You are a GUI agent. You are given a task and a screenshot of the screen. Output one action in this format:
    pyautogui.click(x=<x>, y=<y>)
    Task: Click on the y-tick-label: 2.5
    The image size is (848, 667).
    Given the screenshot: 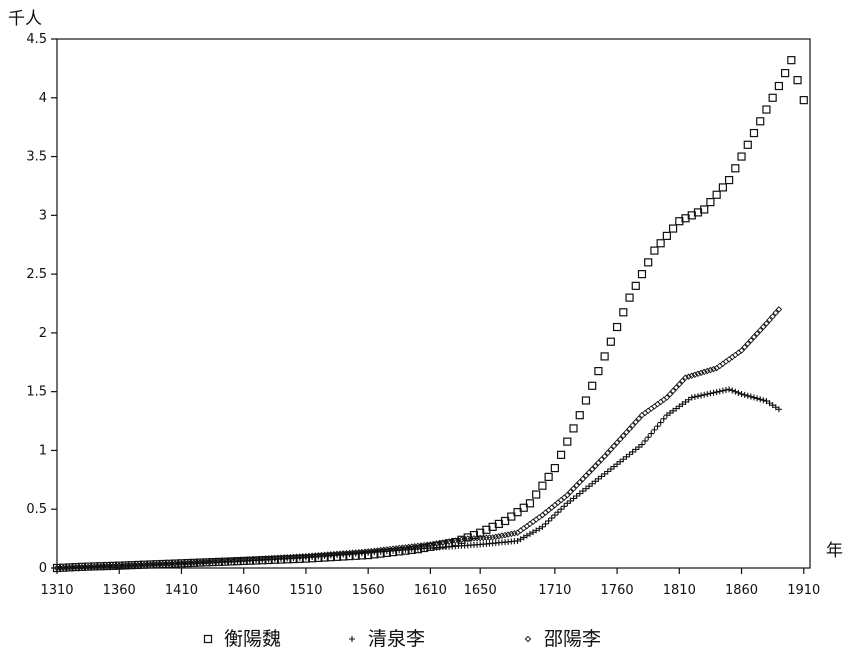 What is the action you would take?
    pyautogui.click(x=36, y=274)
    